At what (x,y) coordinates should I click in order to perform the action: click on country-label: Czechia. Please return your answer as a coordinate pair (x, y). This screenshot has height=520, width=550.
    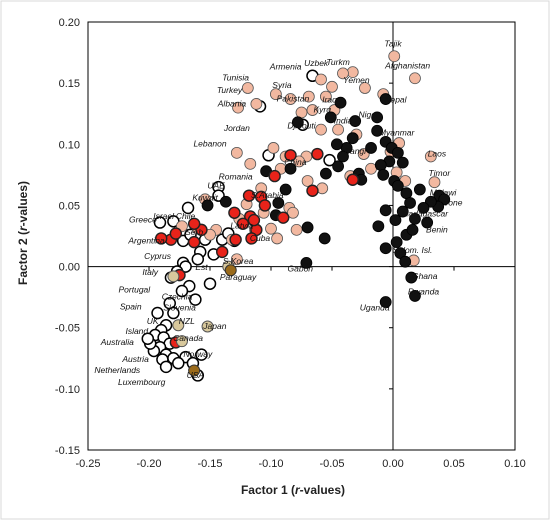
    Looking at the image, I should click on (177, 297).